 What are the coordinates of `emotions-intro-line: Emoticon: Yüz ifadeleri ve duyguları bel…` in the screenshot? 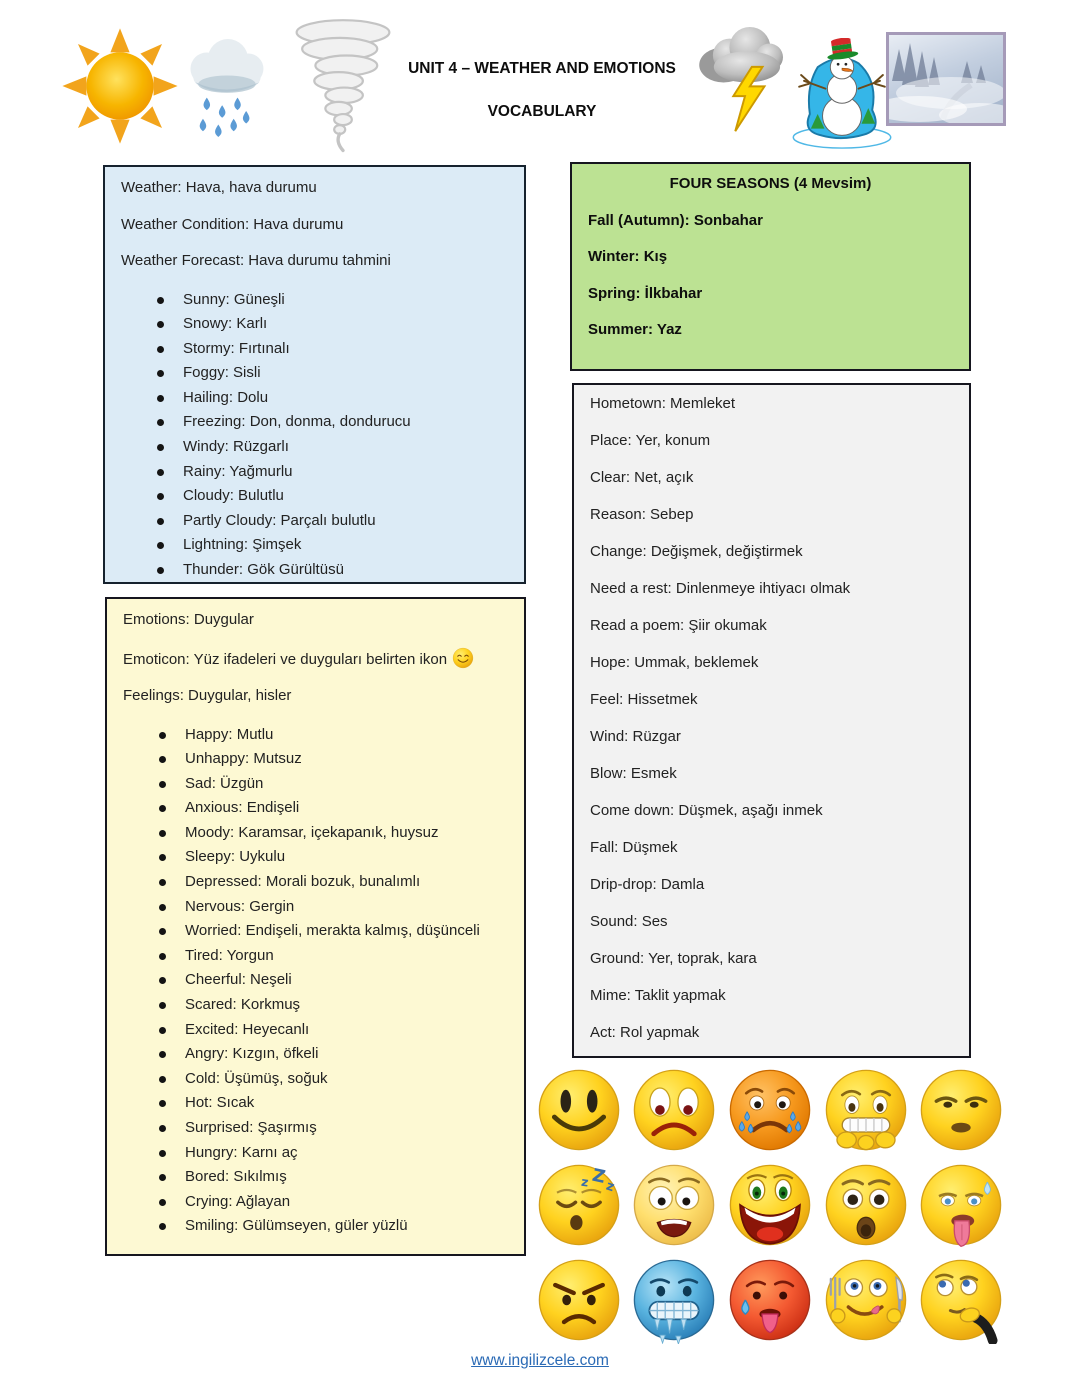 It's located at (315, 659).